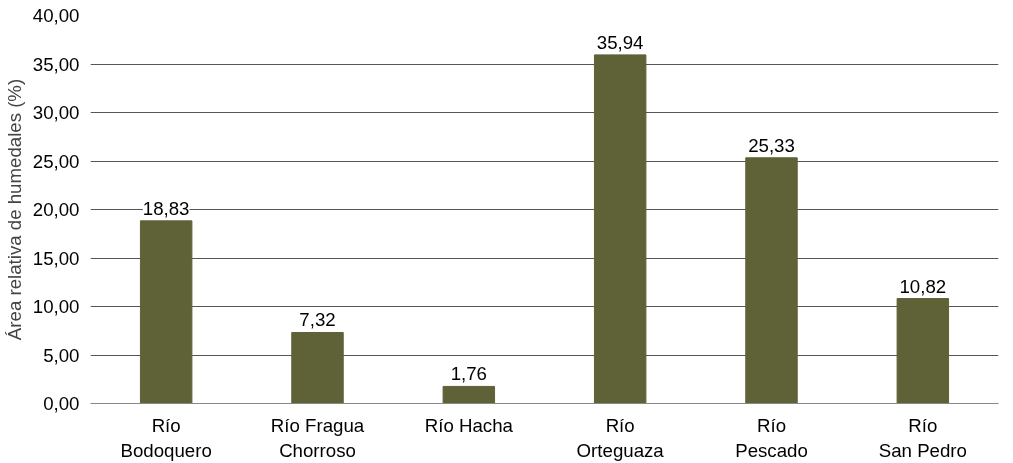 This screenshot has width=1013, height=463. I want to click on y-tick-label: 0,00, so click(61, 403).